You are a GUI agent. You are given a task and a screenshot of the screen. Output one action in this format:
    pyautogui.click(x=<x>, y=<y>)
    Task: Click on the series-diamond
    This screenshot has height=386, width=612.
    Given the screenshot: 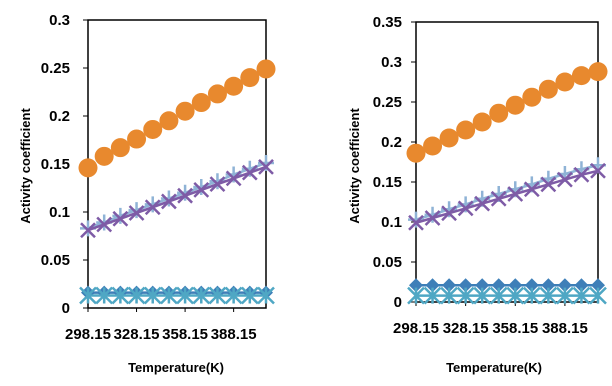 What is the action you would take?
    pyautogui.click(x=507, y=285)
    